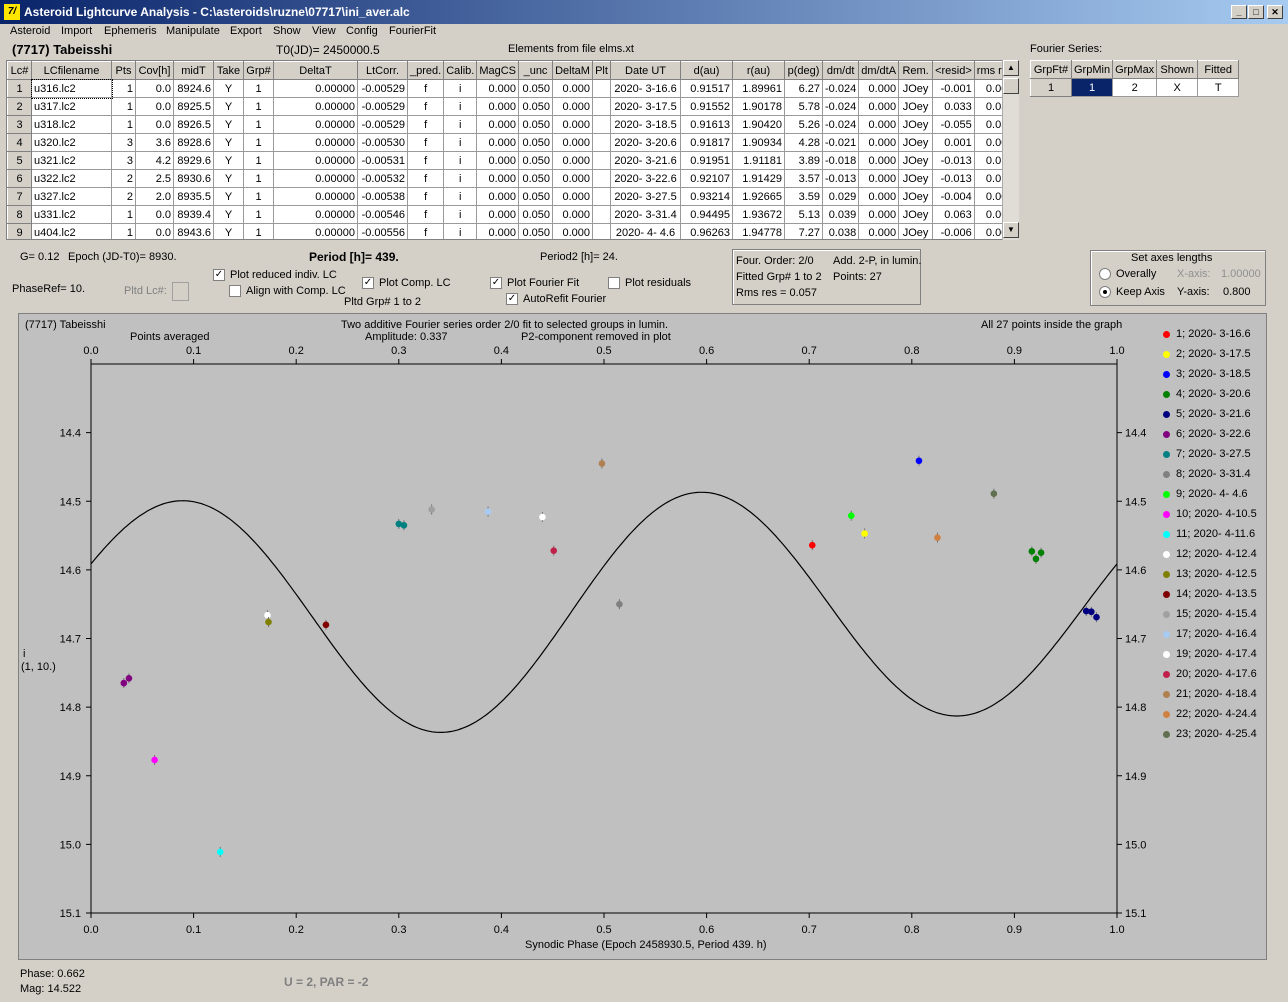 This screenshot has height=1002, width=1288. Describe the element at coordinates (154, 178) in the screenshot. I see `table-cell: 2.5` at that location.